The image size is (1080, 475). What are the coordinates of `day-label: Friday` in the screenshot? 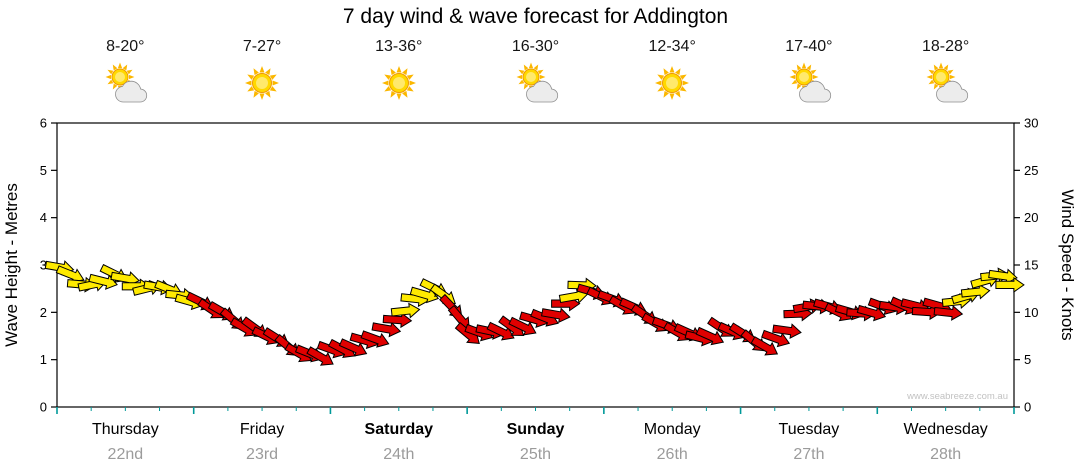 It's located at (262, 429).